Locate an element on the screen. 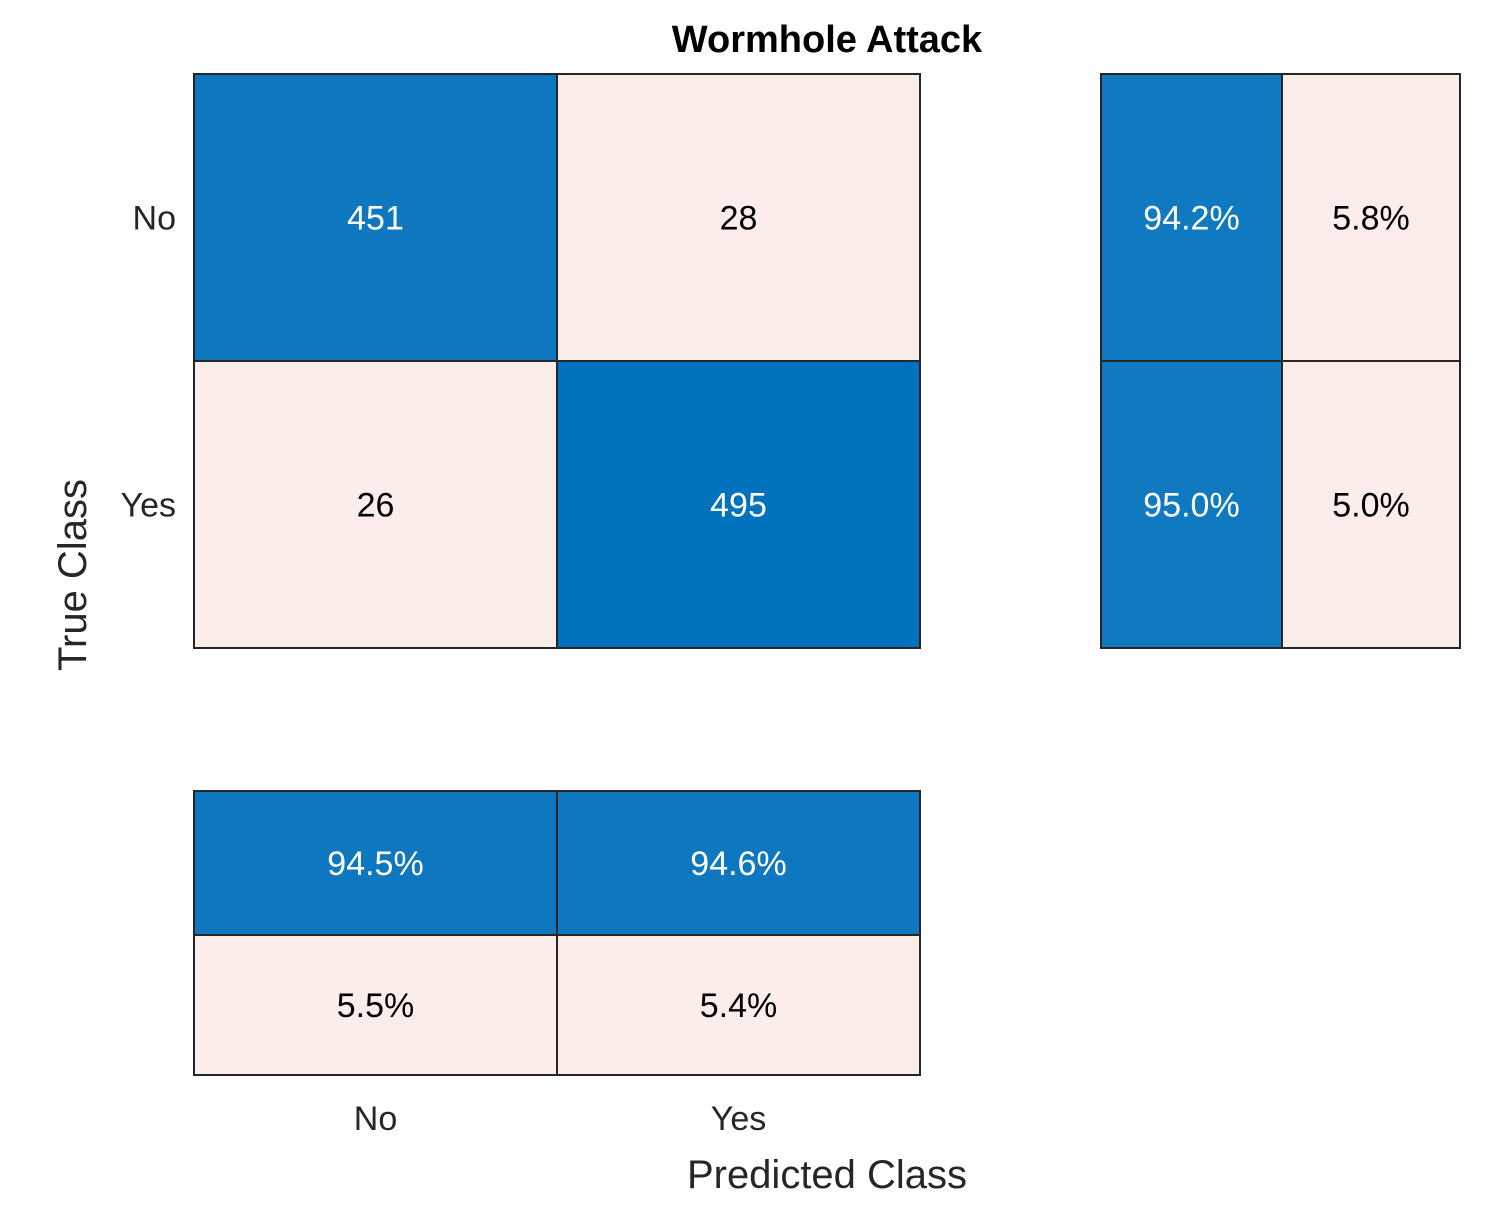  matrix-cell-1-0-label: 26 is located at coordinates (376, 506).